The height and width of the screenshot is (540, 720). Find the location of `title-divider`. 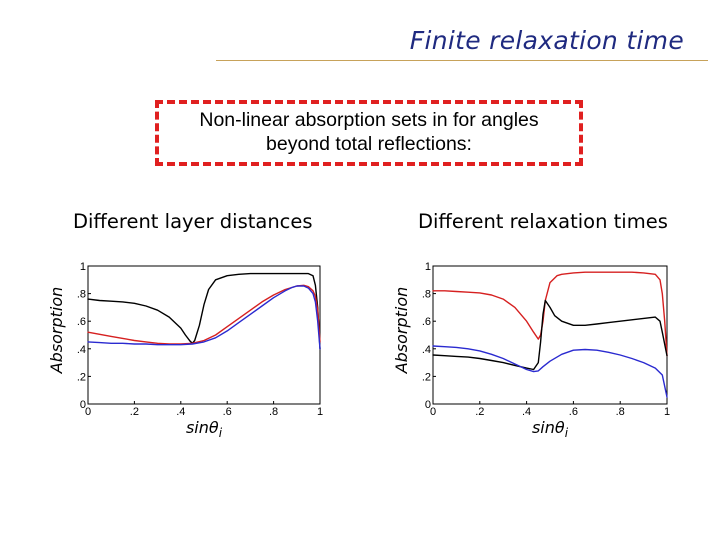

title-divider is located at coordinates (462, 60).